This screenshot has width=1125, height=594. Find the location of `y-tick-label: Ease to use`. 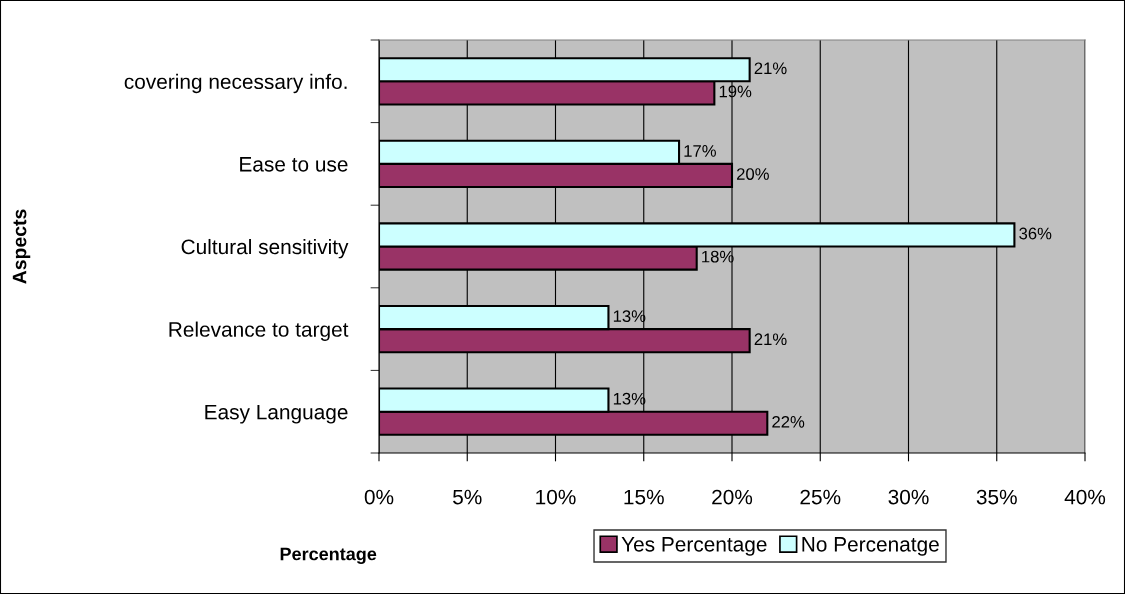

y-tick-label: Ease to use is located at coordinates (294, 164).